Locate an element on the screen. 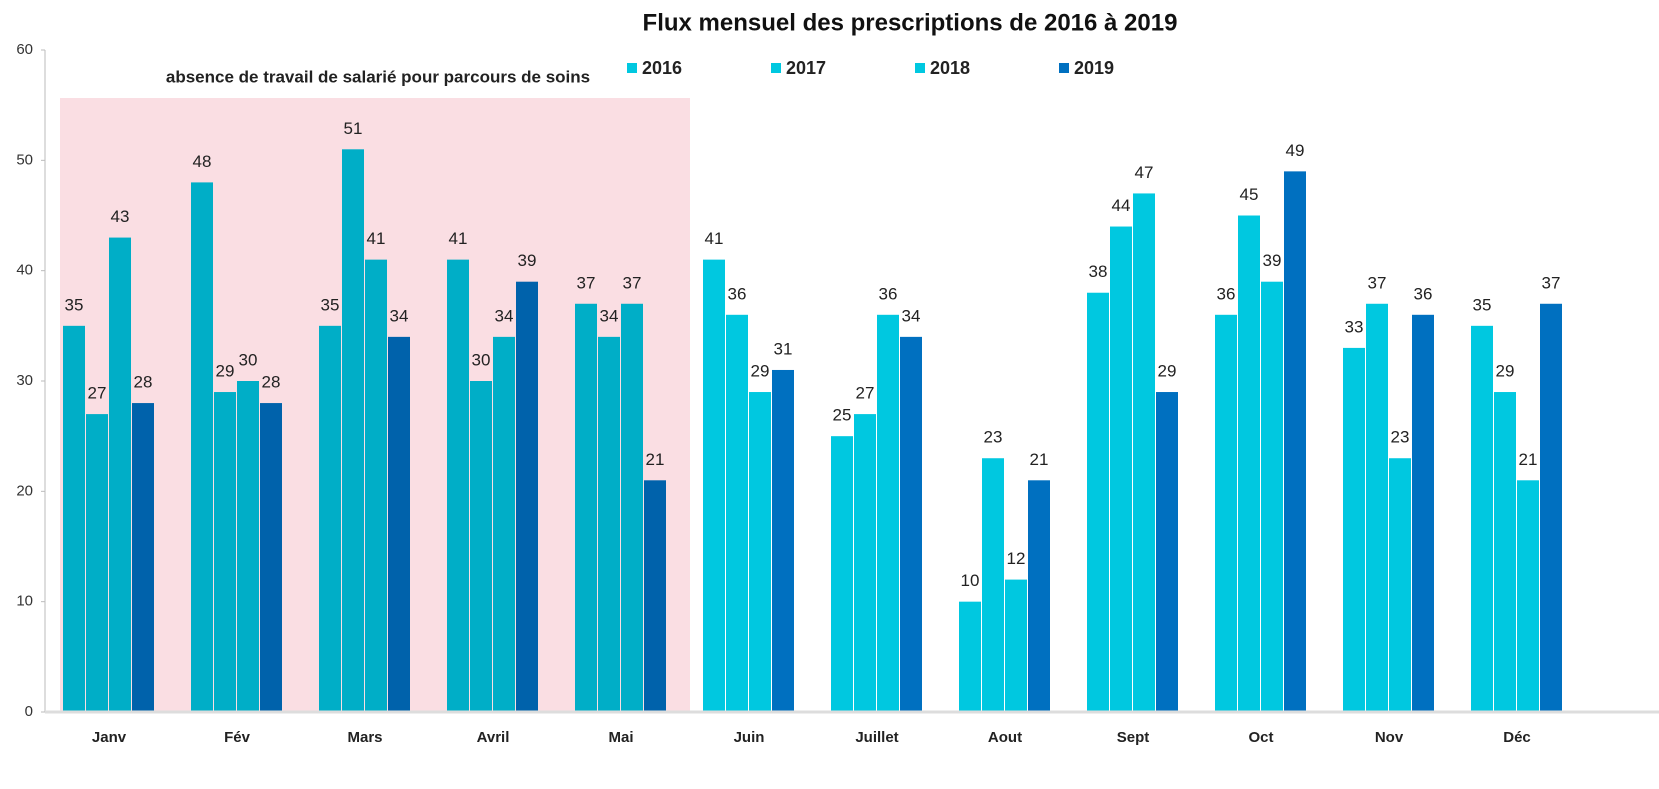  data-label: 43 is located at coordinates (120, 216).